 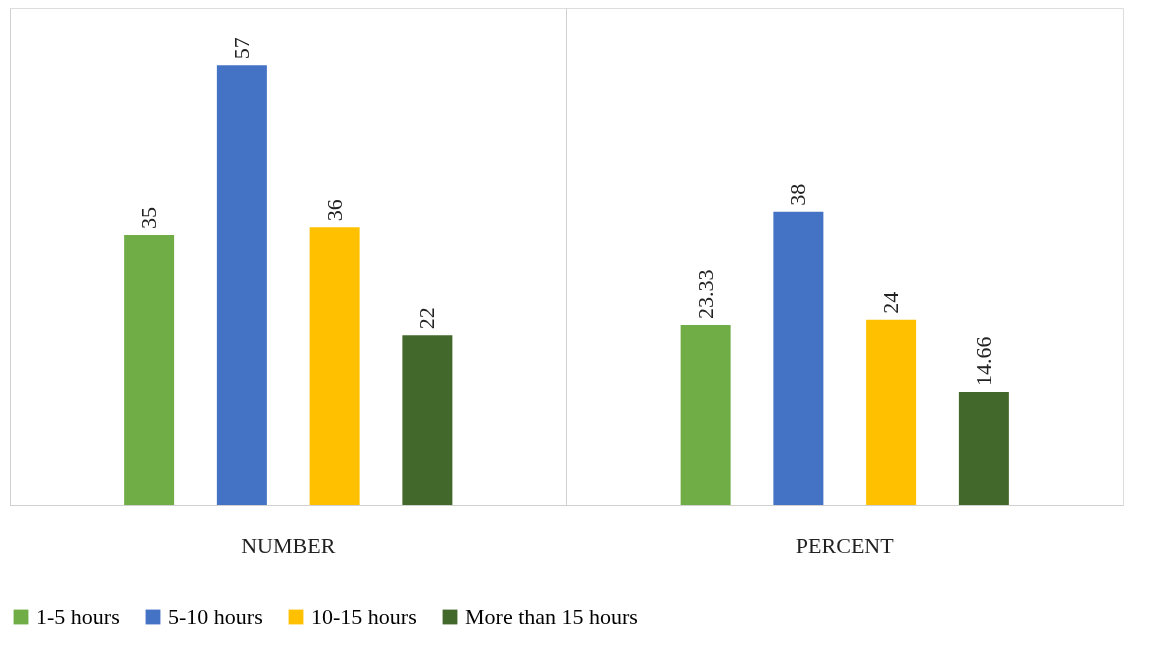 I want to click on x-tick-label: NUMBER, so click(x=288, y=545).